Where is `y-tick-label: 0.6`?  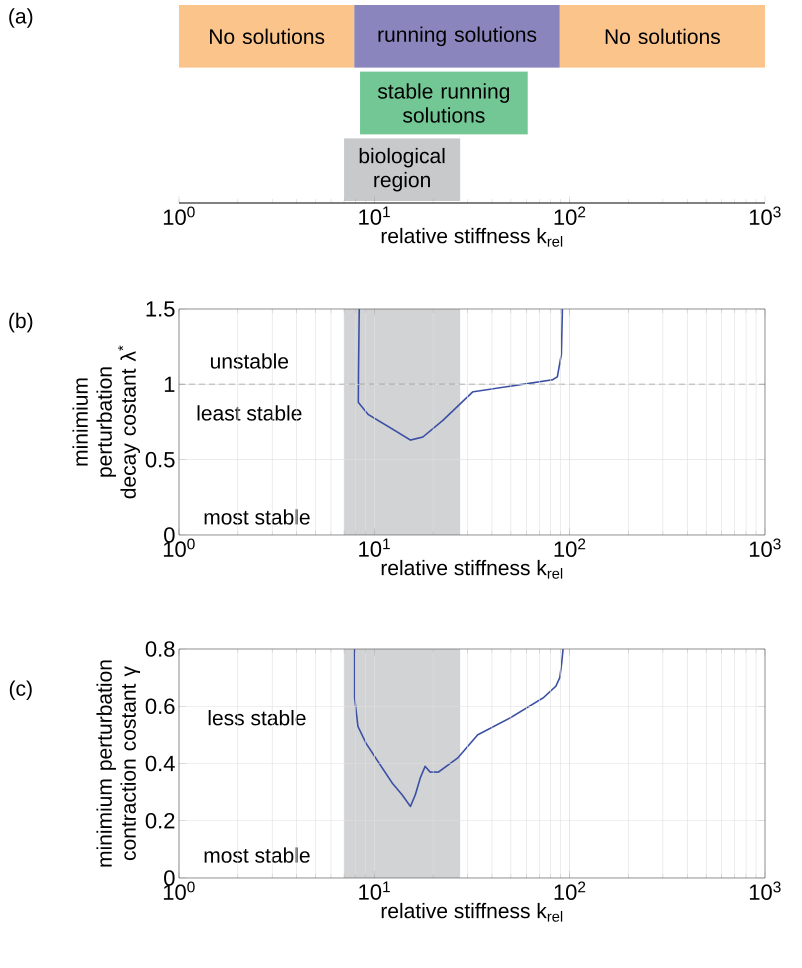
y-tick-label: 0.6 is located at coordinates (160, 706).